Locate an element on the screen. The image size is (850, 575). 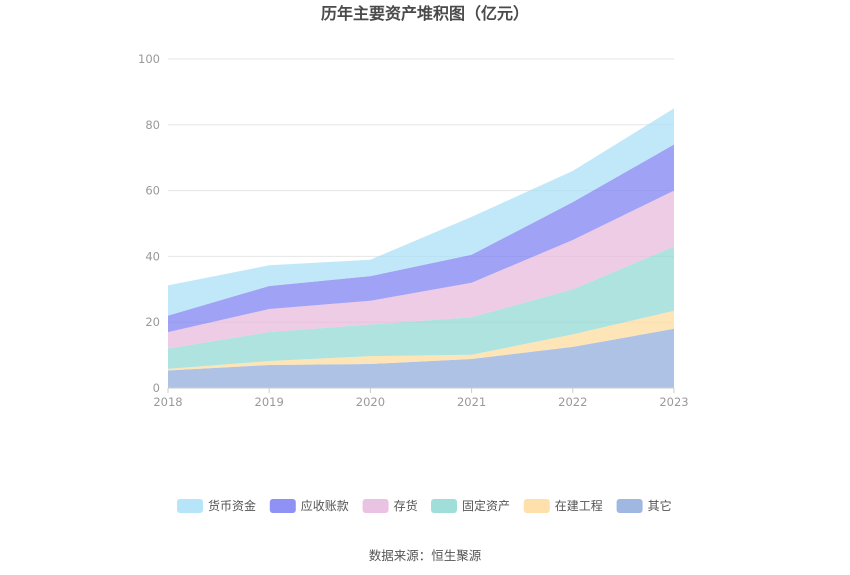
chart-title: 历年主要资产堆积图（亿元） is located at coordinates (425, 13).